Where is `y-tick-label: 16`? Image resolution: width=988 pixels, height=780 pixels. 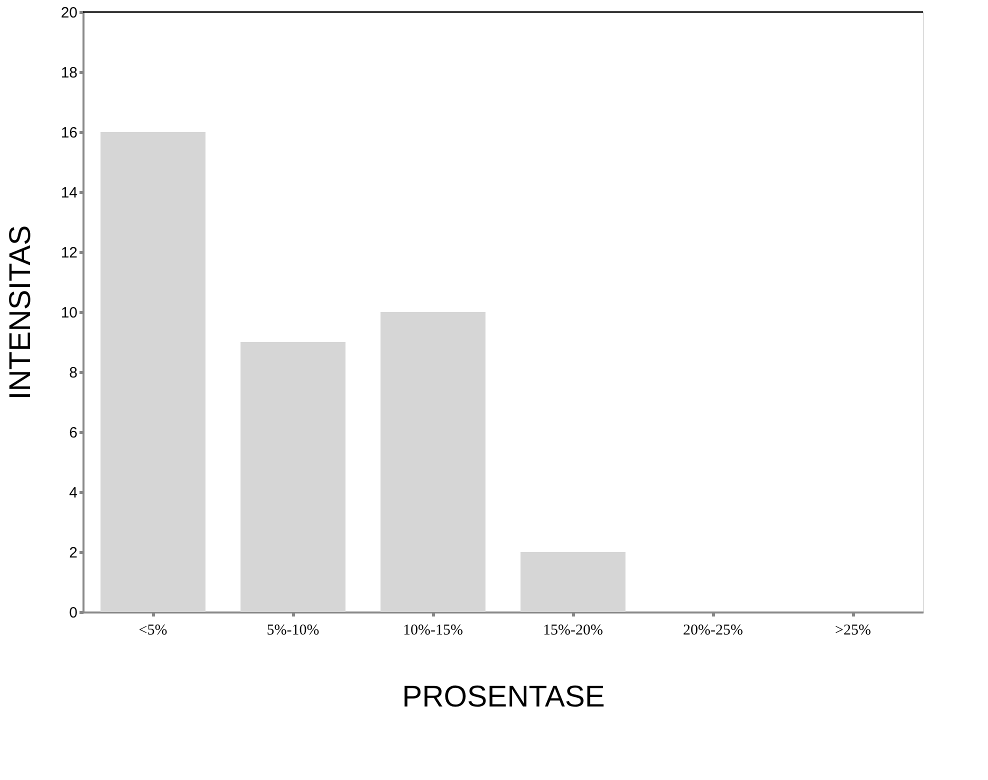
y-tick-label: 16 is located at coordinates (69, 133).